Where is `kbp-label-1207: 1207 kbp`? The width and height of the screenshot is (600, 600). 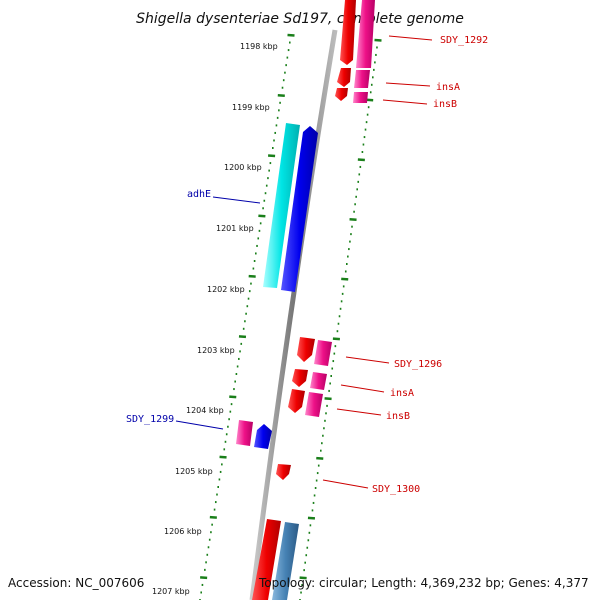 kbp-label-1207: 1207 kbp is located at coordinates (171, 591).